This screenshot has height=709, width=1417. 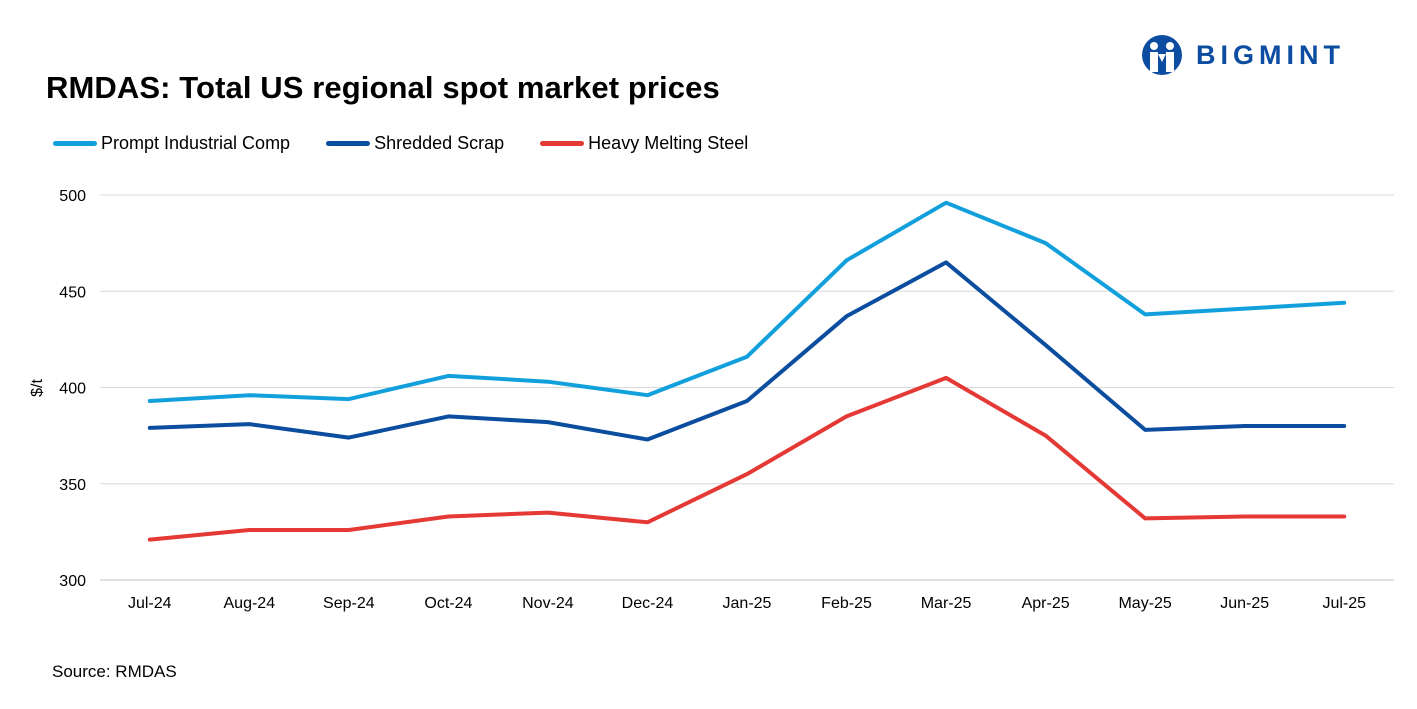 What do you see at coordinates (72, 581) in the screenshot?
I see `y-tick-label: 300` at bounding box center [72, 581].